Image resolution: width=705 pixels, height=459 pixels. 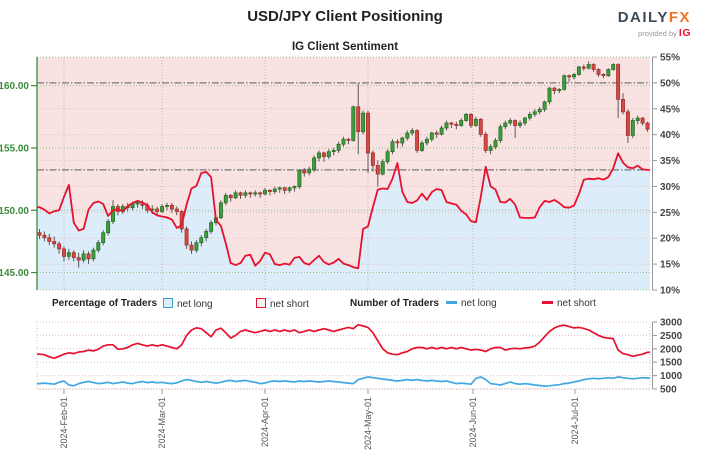 What do you see at coordinates (188, 304) in the screenshot?
I see `legend-pct-net-long: net long` at bounding box center [188, 304].